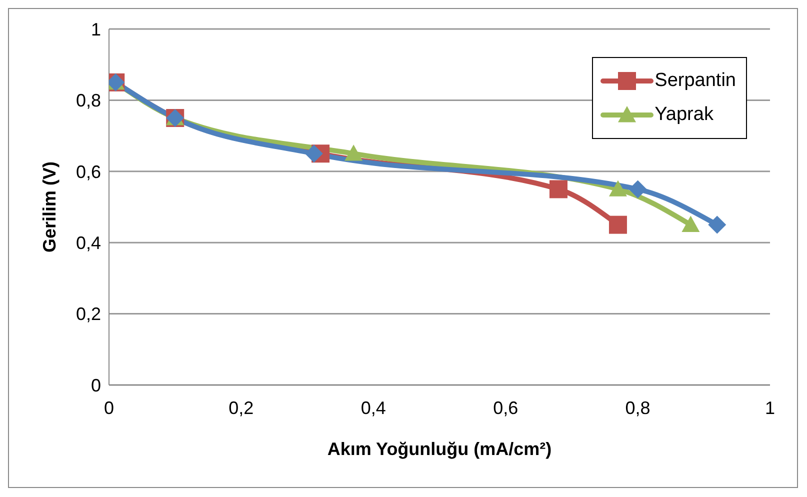 This screenshot has width=807, height=497. What do you see at coordinates (684, 115) in the screenshot?
I see `legend-label: Yaprak` at bounding box center [684, 115].